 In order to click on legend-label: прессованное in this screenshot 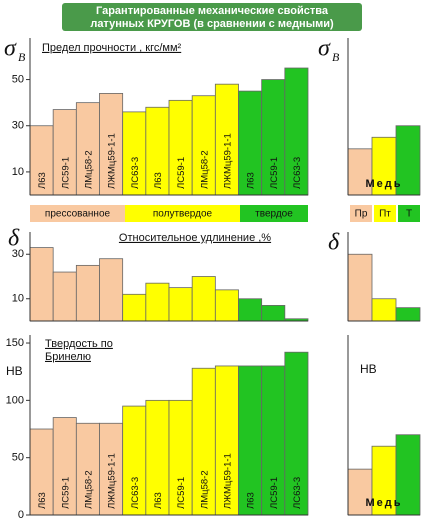, I will do `click(78, 214)`.